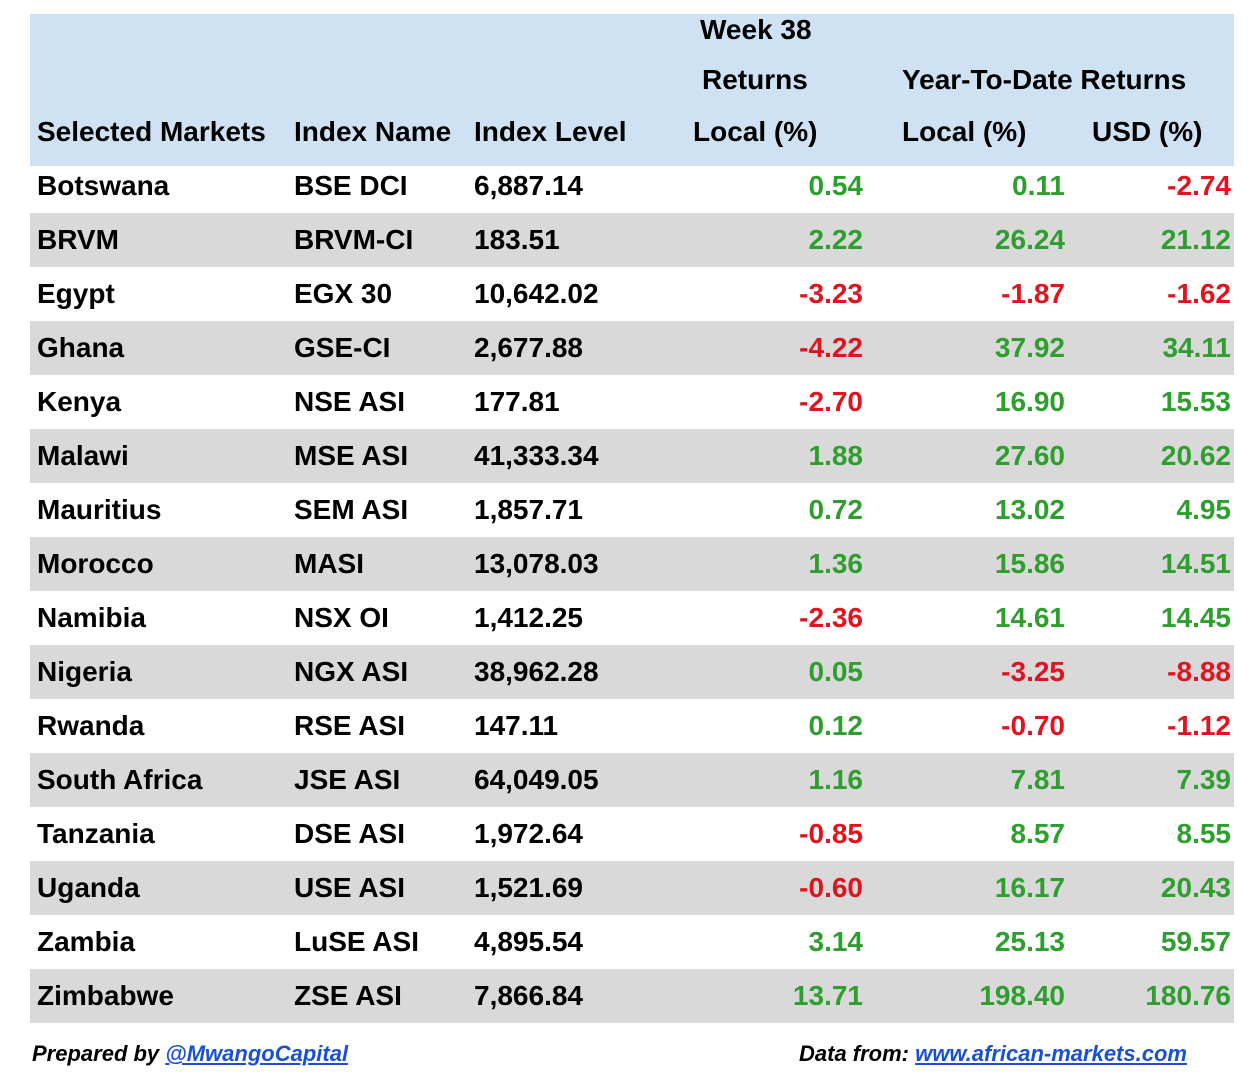 This screenshot has height=1076, width=1248. What do you see at coordinates (536, 779) in the screenshot?
I see `cell-index-level: 64,049.05` at bounding box center [536, 779].